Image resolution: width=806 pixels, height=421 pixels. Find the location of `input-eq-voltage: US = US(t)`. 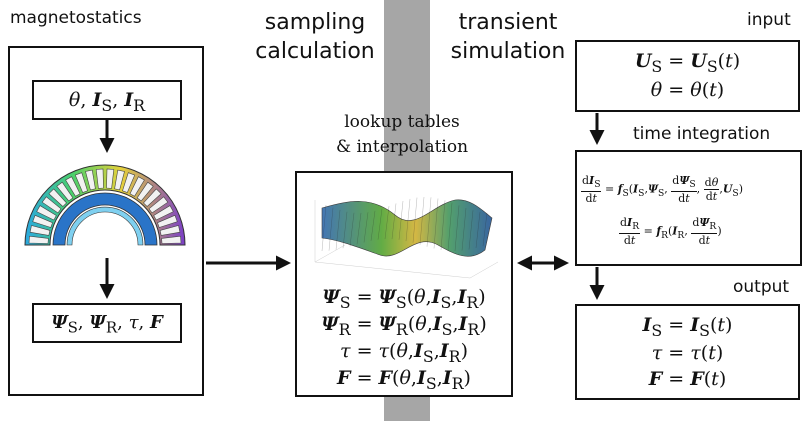

input-eq-voltage: US = US(t) is located at coordinates (687, 63).